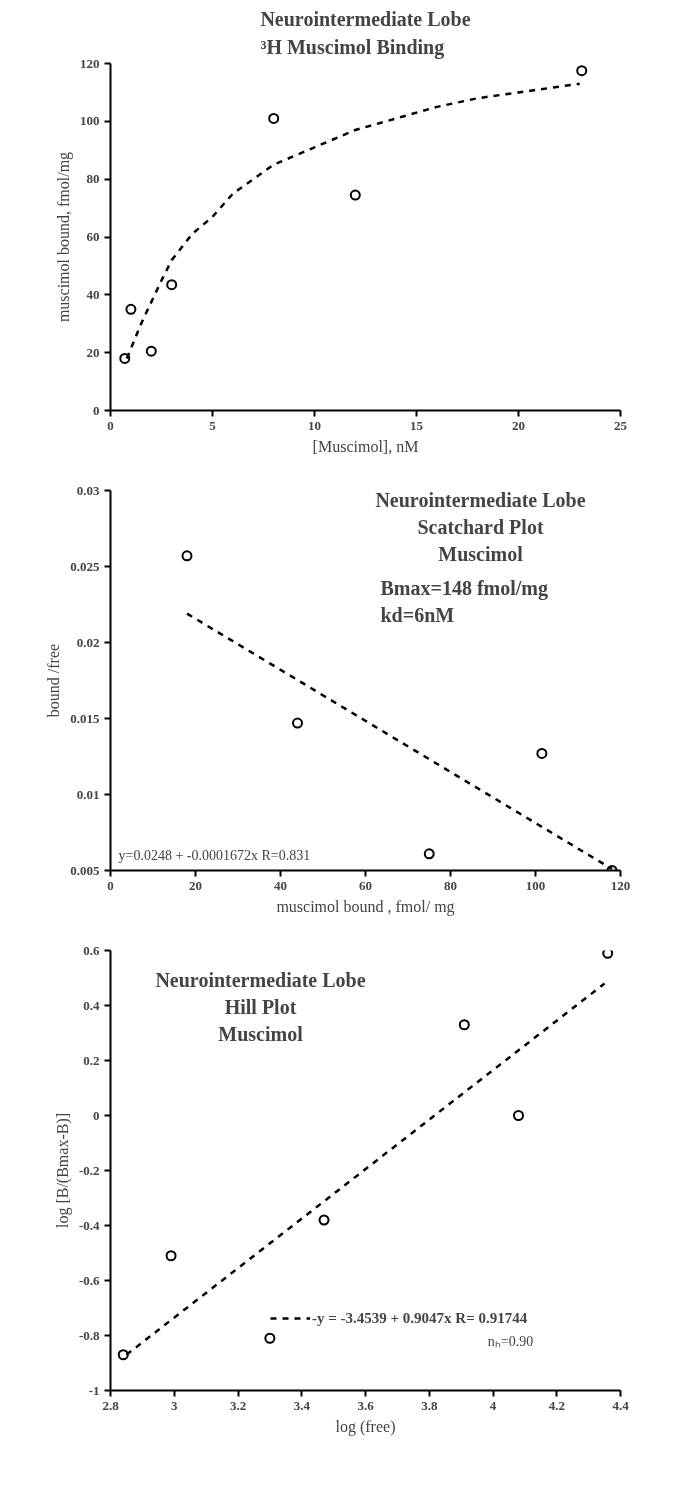 The image size is (691, 1489). What do you see at coordinates (238, 1405) in the screenshot?
I see `x-tick-label: 3.2` at bounding box center [238, 1405].